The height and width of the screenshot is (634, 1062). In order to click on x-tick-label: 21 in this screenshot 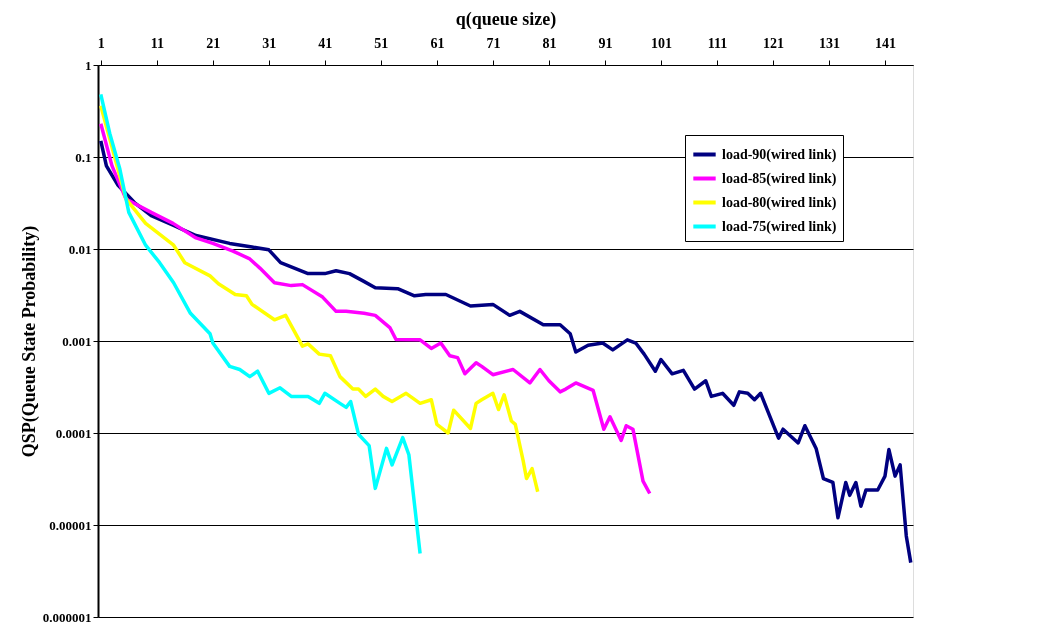, I will do `click(213, 43)`.